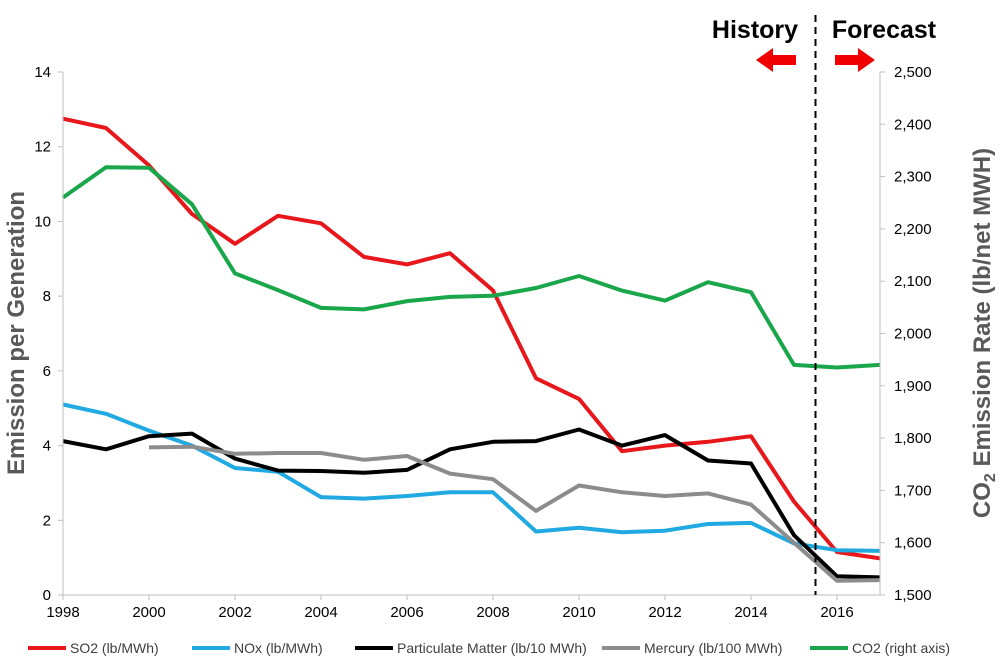  Describe the element at coordinates (913, 281) in the screenshot. I see `y2-tick-label: 2,100` at that location.